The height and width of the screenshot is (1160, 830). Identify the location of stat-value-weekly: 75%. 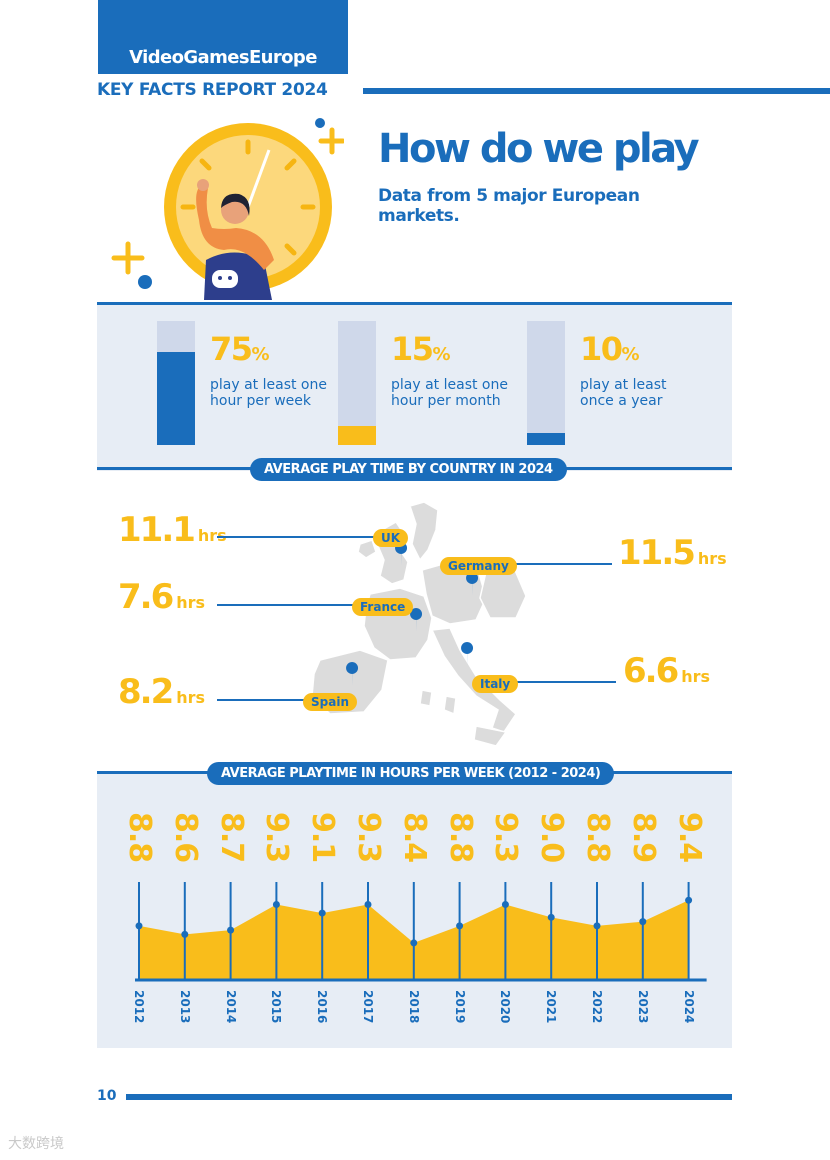
(240, 349).